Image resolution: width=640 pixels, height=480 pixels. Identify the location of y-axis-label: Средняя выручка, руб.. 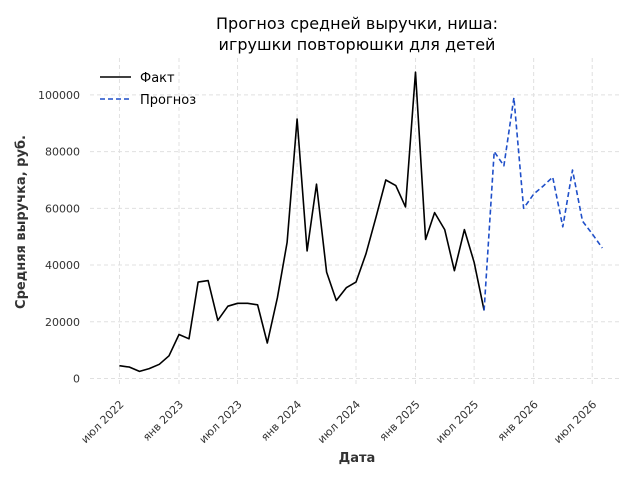
(21, 222).